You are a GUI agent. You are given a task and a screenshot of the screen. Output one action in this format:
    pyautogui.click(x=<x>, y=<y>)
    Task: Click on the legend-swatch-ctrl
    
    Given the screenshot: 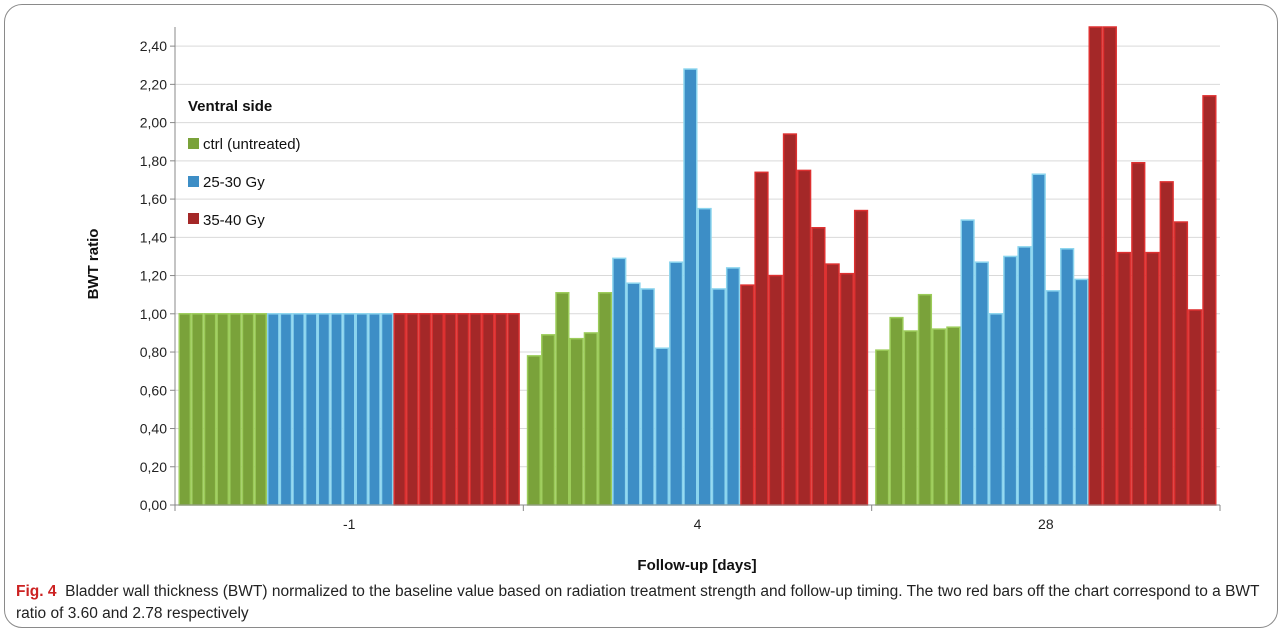 What is the action you would take?
    pyautogui.click(x=193, y=143)
    